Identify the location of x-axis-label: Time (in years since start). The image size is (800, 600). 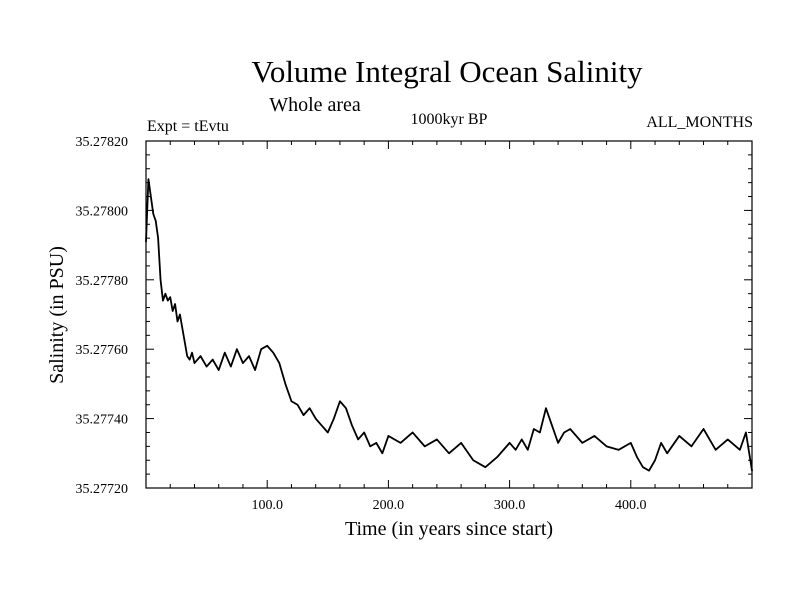
(449, 529).